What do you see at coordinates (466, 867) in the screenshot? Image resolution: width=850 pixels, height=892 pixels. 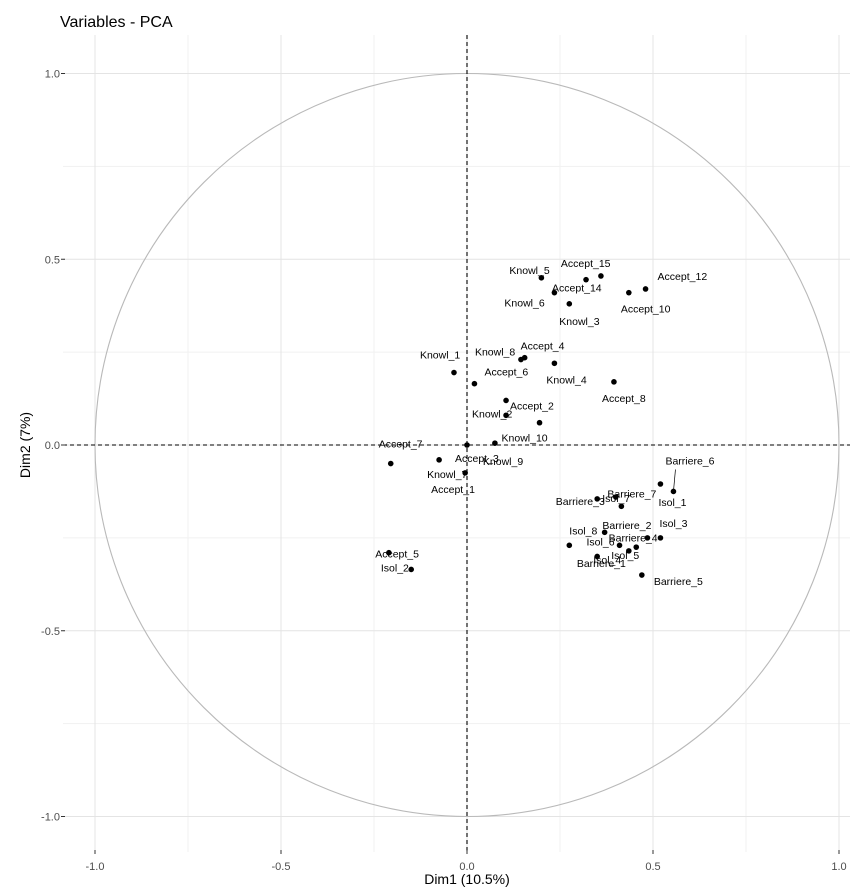 I see `x-tick-label: 0.0` at bounding box center [466, 867].